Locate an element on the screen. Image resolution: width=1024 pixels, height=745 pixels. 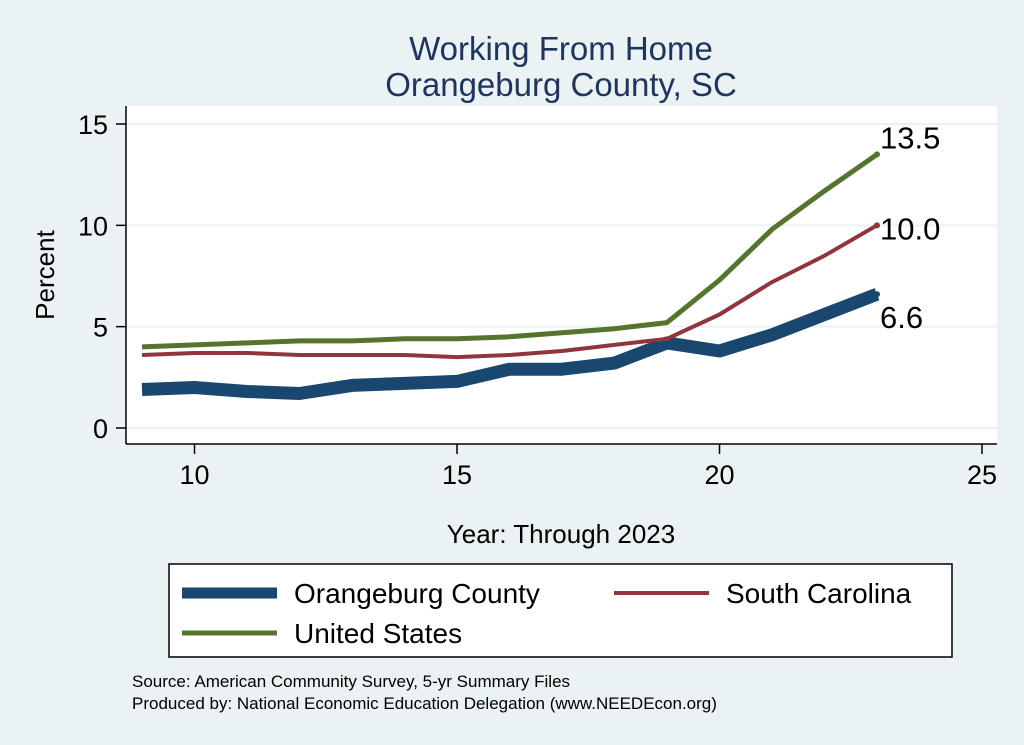
legend-box is located at coordinates (560, 610).